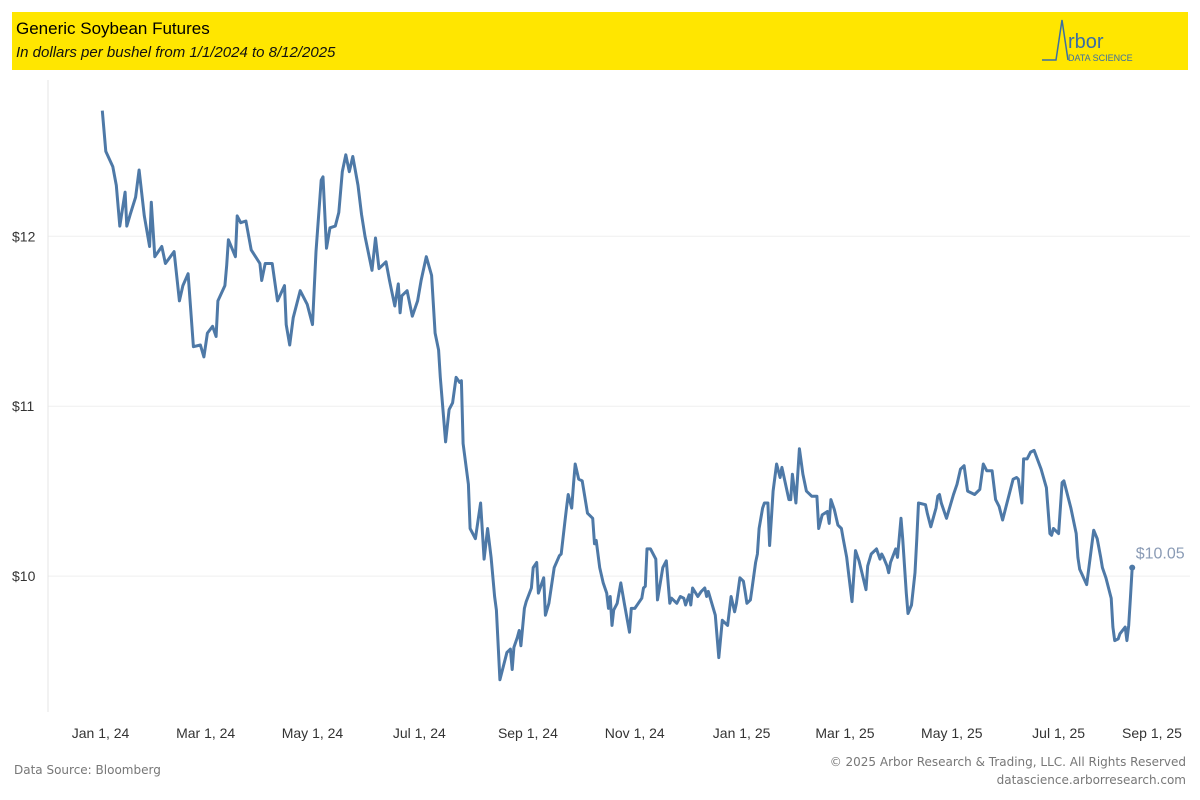 Image resolution: width=1200 pixels, height=800 pixels. Describe the element at coordinates (952, 733) in the screenshot. I see `x-tick-label: May 1, 25` at that location.